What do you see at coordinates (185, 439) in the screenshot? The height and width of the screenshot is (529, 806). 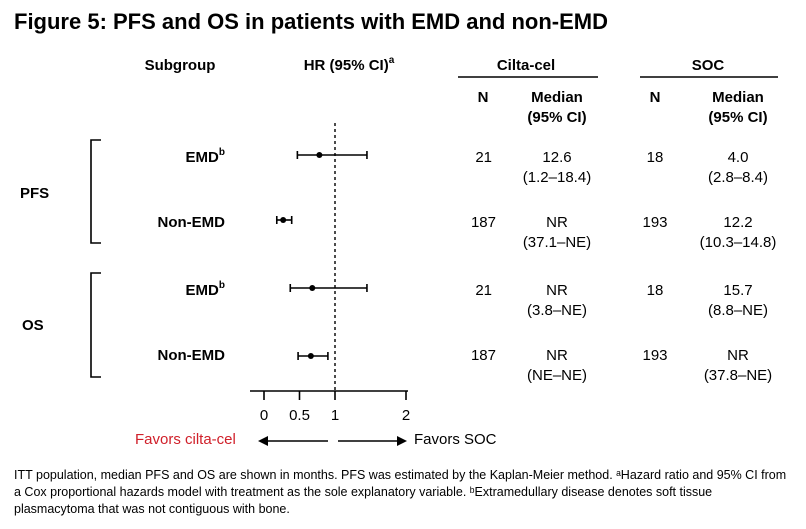 I see `favors-cilta-label: Favors cilta-cel` at bounding box center [185, 439].